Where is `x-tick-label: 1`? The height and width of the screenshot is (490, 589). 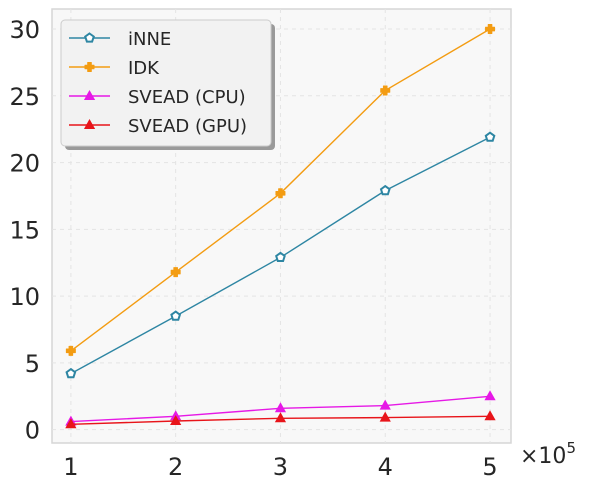 x-tick-label: 1 is located at coordinates (70, 467).